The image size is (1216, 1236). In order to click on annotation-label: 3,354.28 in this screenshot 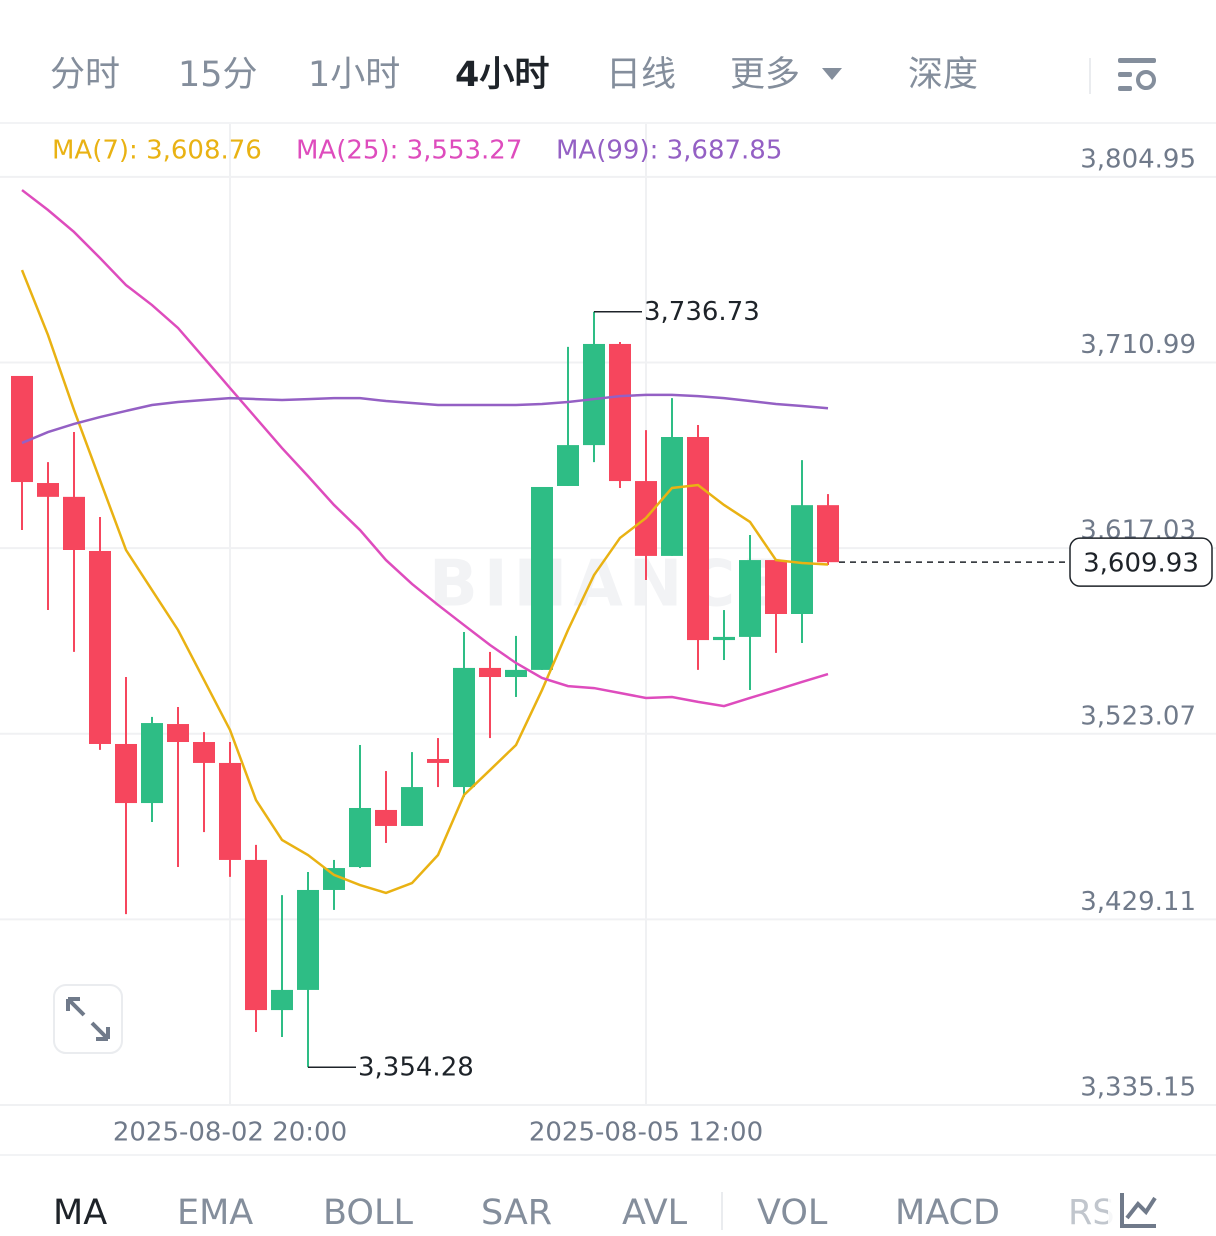, I will do `click(416, 1068)`.